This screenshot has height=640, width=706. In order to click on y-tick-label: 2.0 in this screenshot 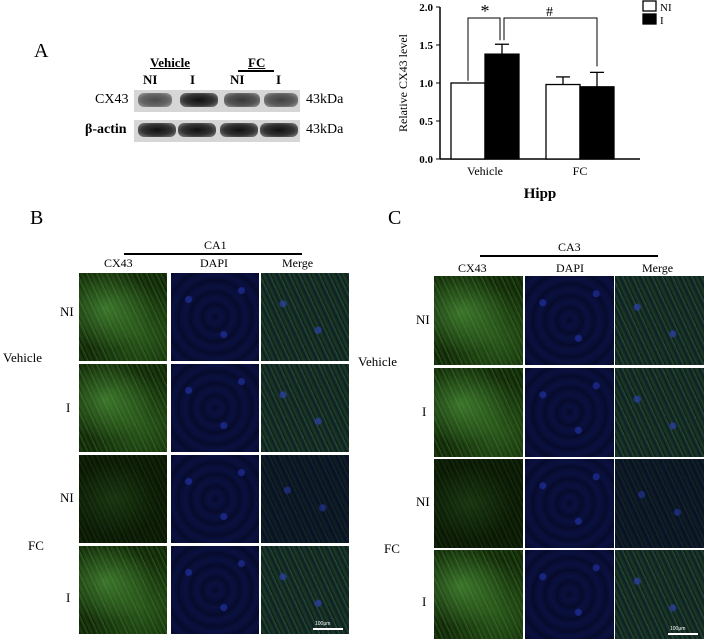, I will do `click(426, 8)`.